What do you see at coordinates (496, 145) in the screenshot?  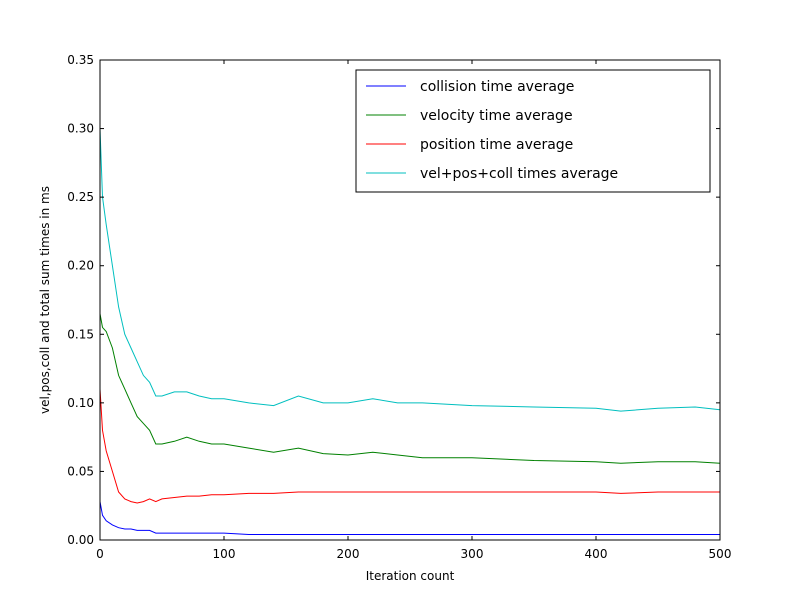 I see `legend-label-2: position time average` at bounding box center [496, 145].